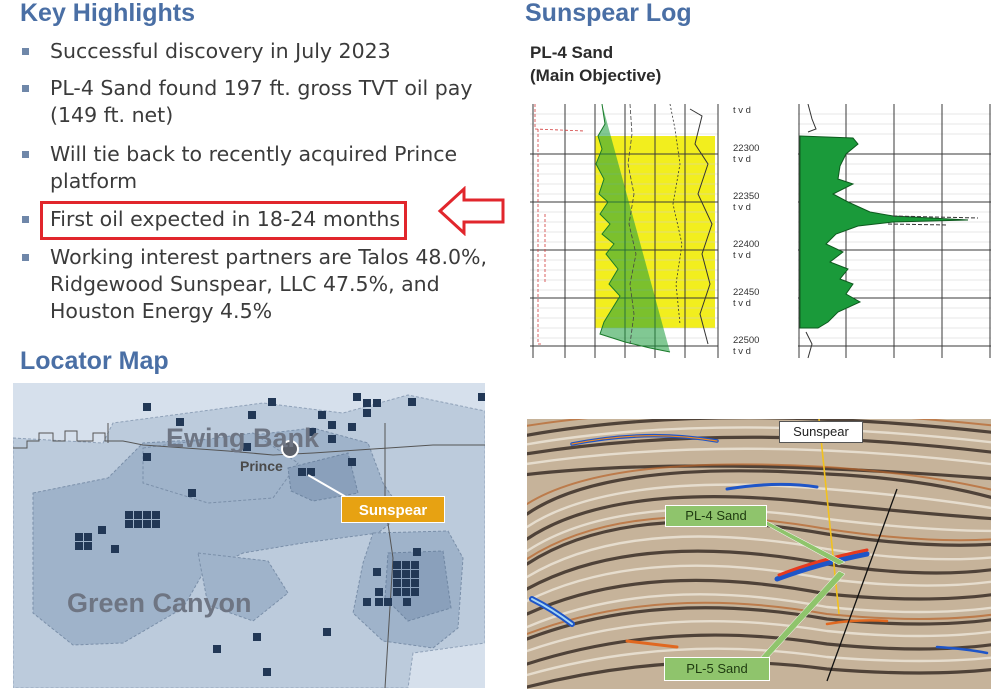 The height and width of the screenshot is (692, 991). Describe the element at coordinates (108, 13) in the screenshot. I see `key-highlights-title: Key Highlights` at that location.